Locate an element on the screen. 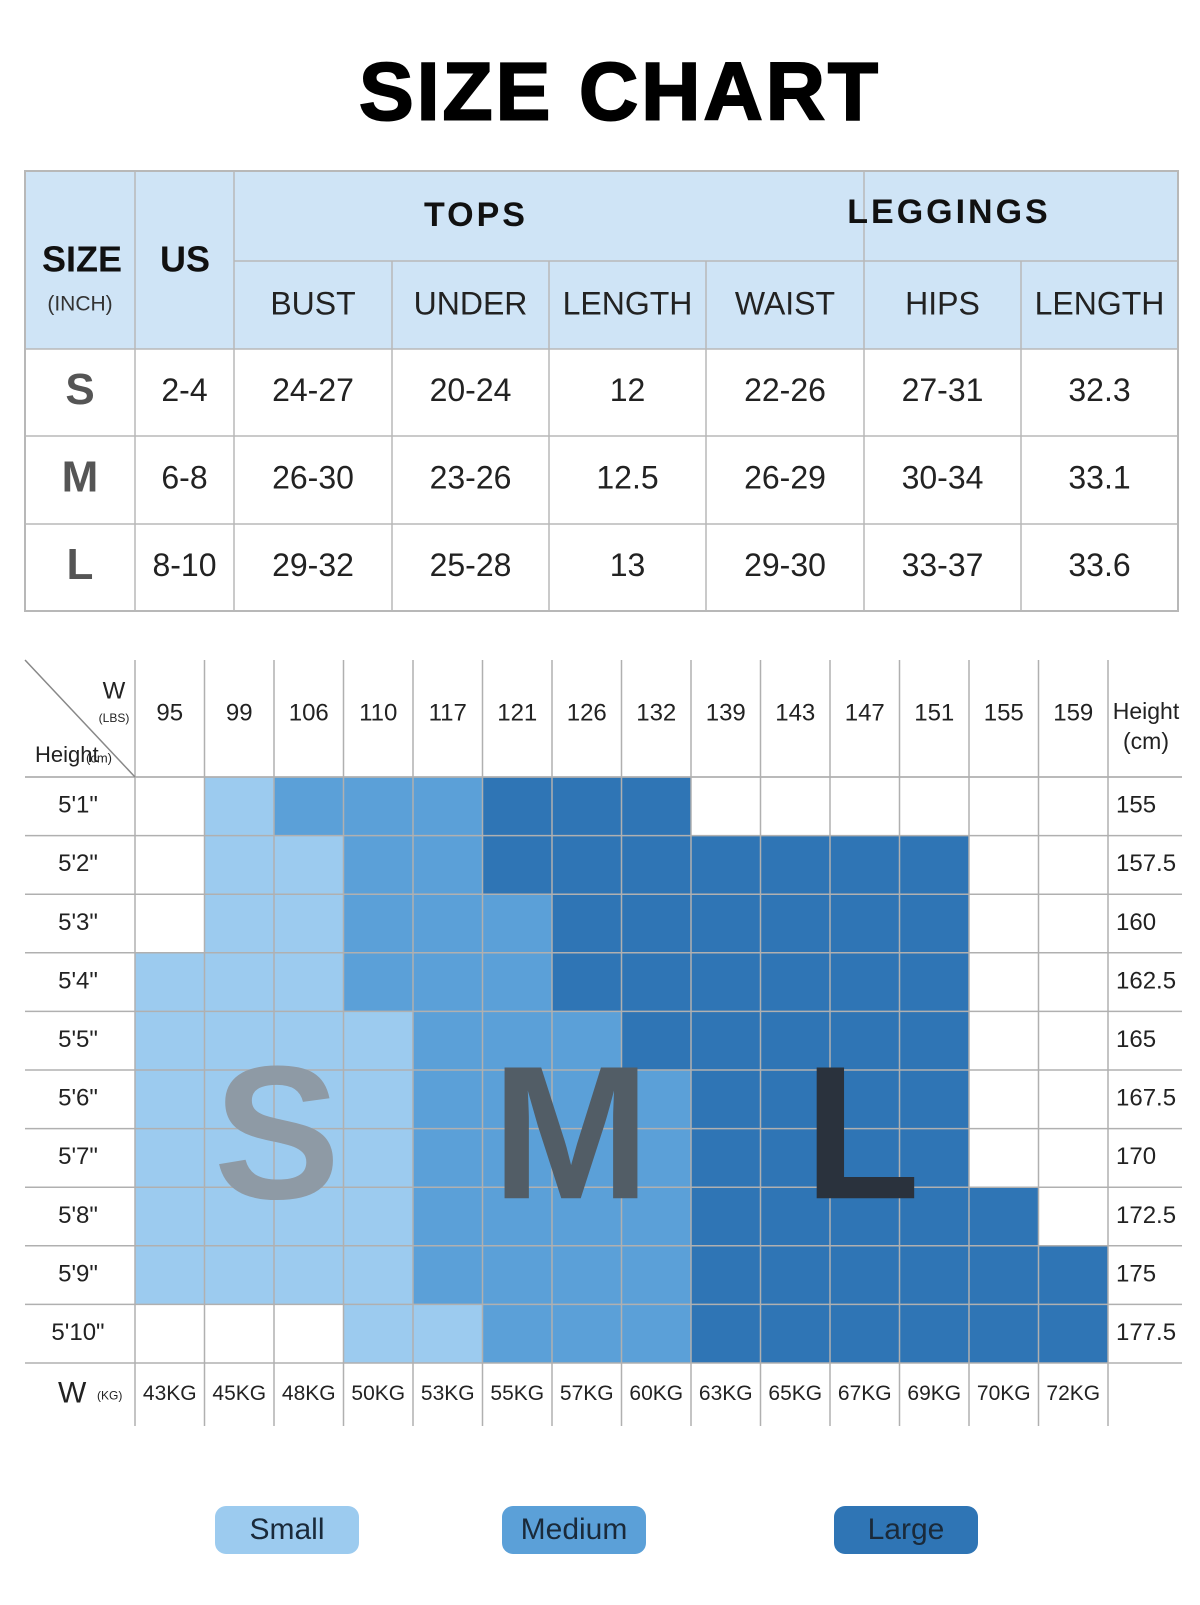 Image resolution: width=1200 pixels, height=1605 pixels. weight-kg: 57KG is located at coordinates (587, 1393).